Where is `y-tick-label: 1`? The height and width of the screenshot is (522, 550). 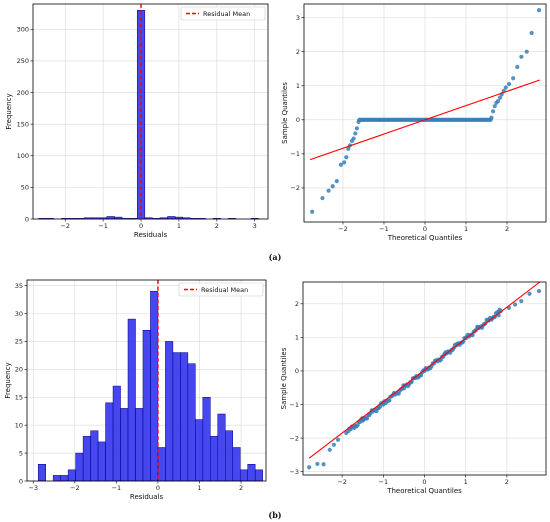
y-tick-label: 1 is located at coordinates (297, 338).